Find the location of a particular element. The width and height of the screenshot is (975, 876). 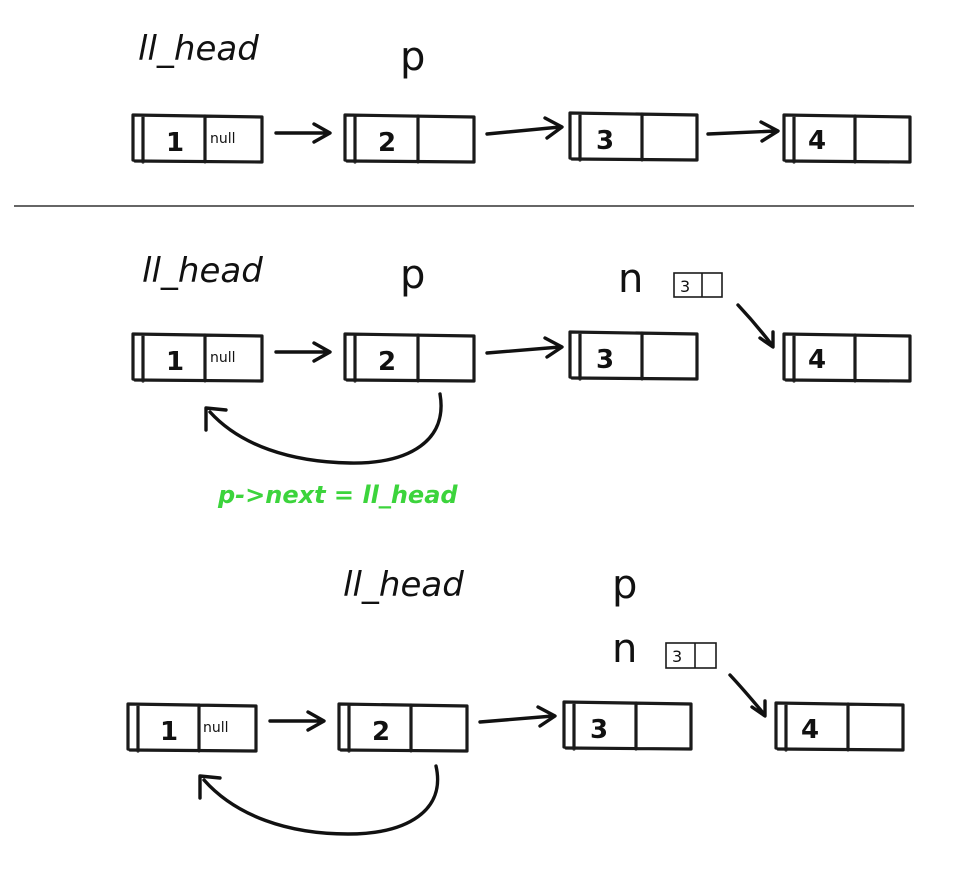

ll-head-label-1: ll_head is located at coordinates (198, 49).